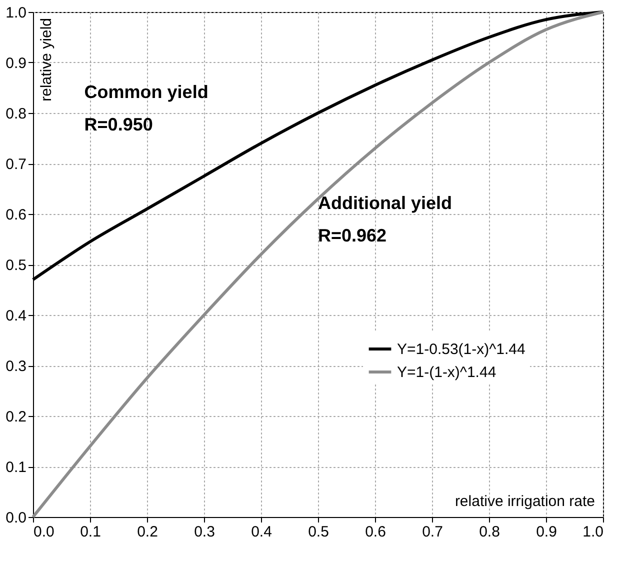 The image size is (633, 568). Describe the element at coordinates (546, 532) in the screenshot. I see `x-tick-label: 0.9` at that location.